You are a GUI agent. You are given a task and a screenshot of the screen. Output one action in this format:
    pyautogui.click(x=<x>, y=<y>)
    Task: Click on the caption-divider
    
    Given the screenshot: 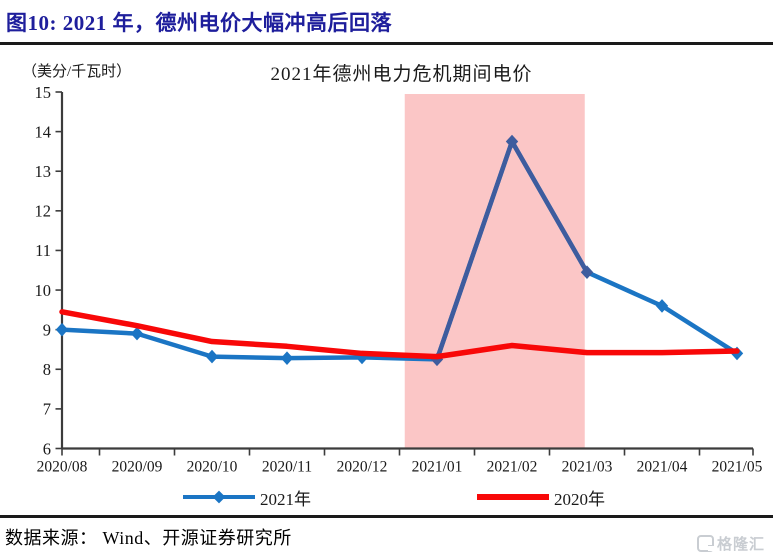 What is the action you would take?
    pyautogui.click(x=386, y=43)
    